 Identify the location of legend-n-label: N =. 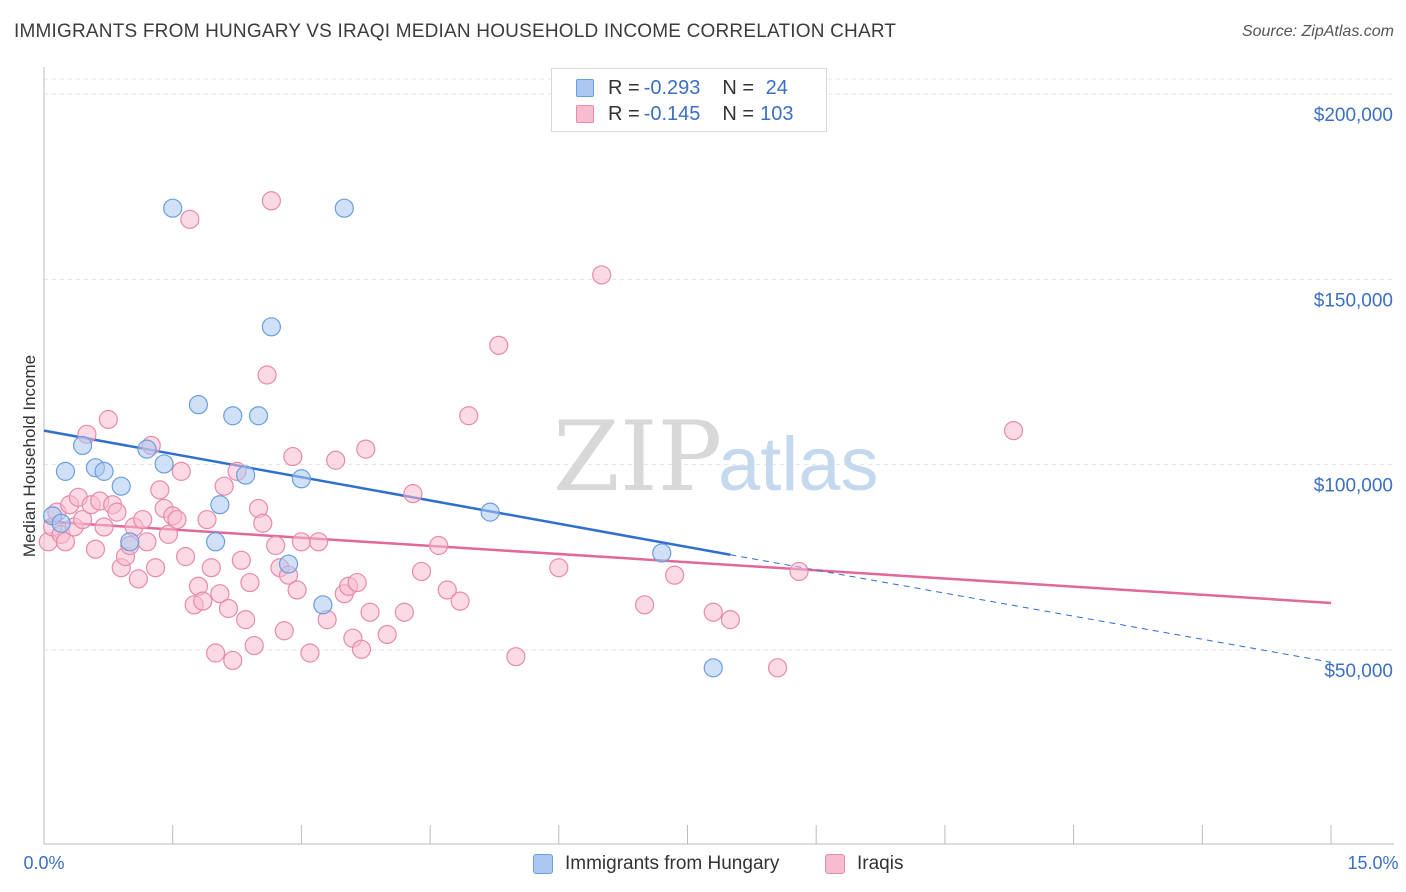
(738, 87).